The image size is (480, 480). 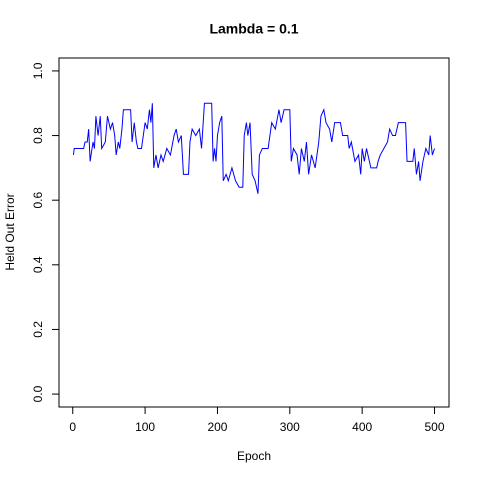 What do you see at coordinates (38, 264) in the screenshot?
I see `y-tick-label: 0.4` at bounding box center [38, 264].